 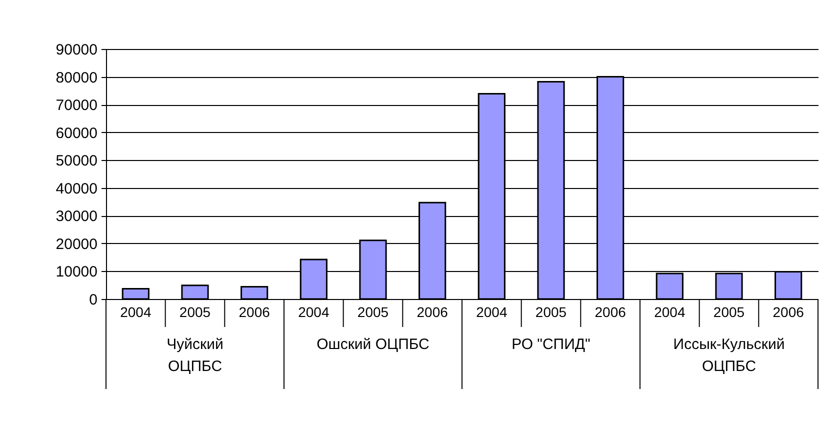 I want to click on text: РО "СПИД", so click(x=551, y=344).